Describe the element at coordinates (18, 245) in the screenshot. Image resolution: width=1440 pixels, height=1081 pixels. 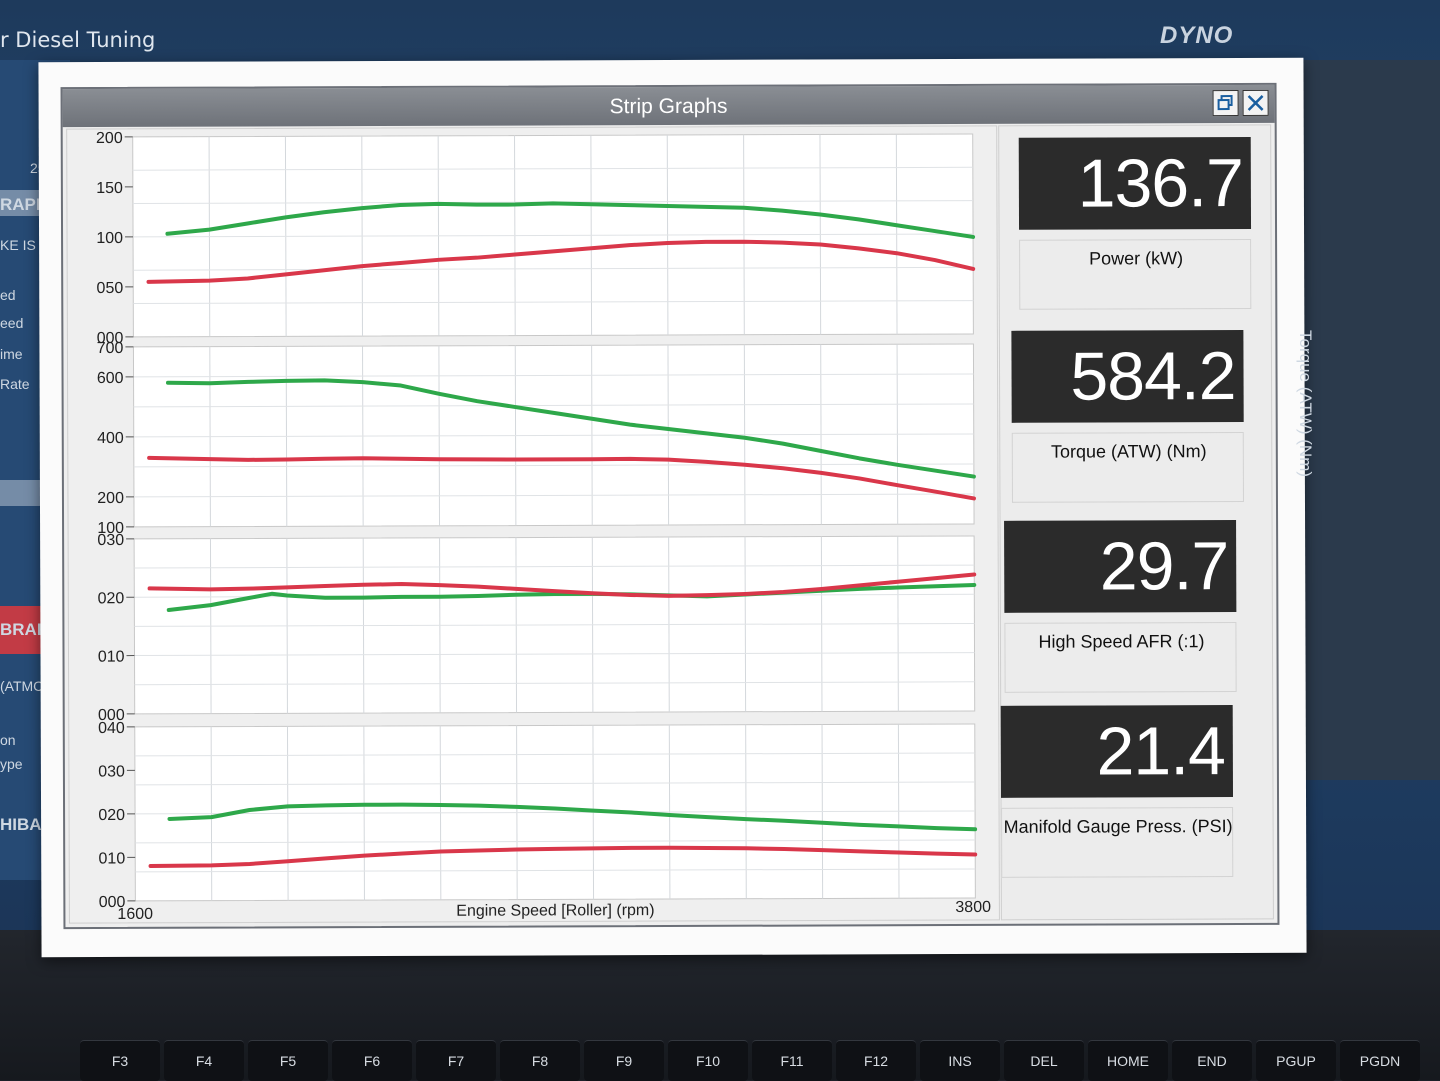
I see `background-label: KE IS` at that location.